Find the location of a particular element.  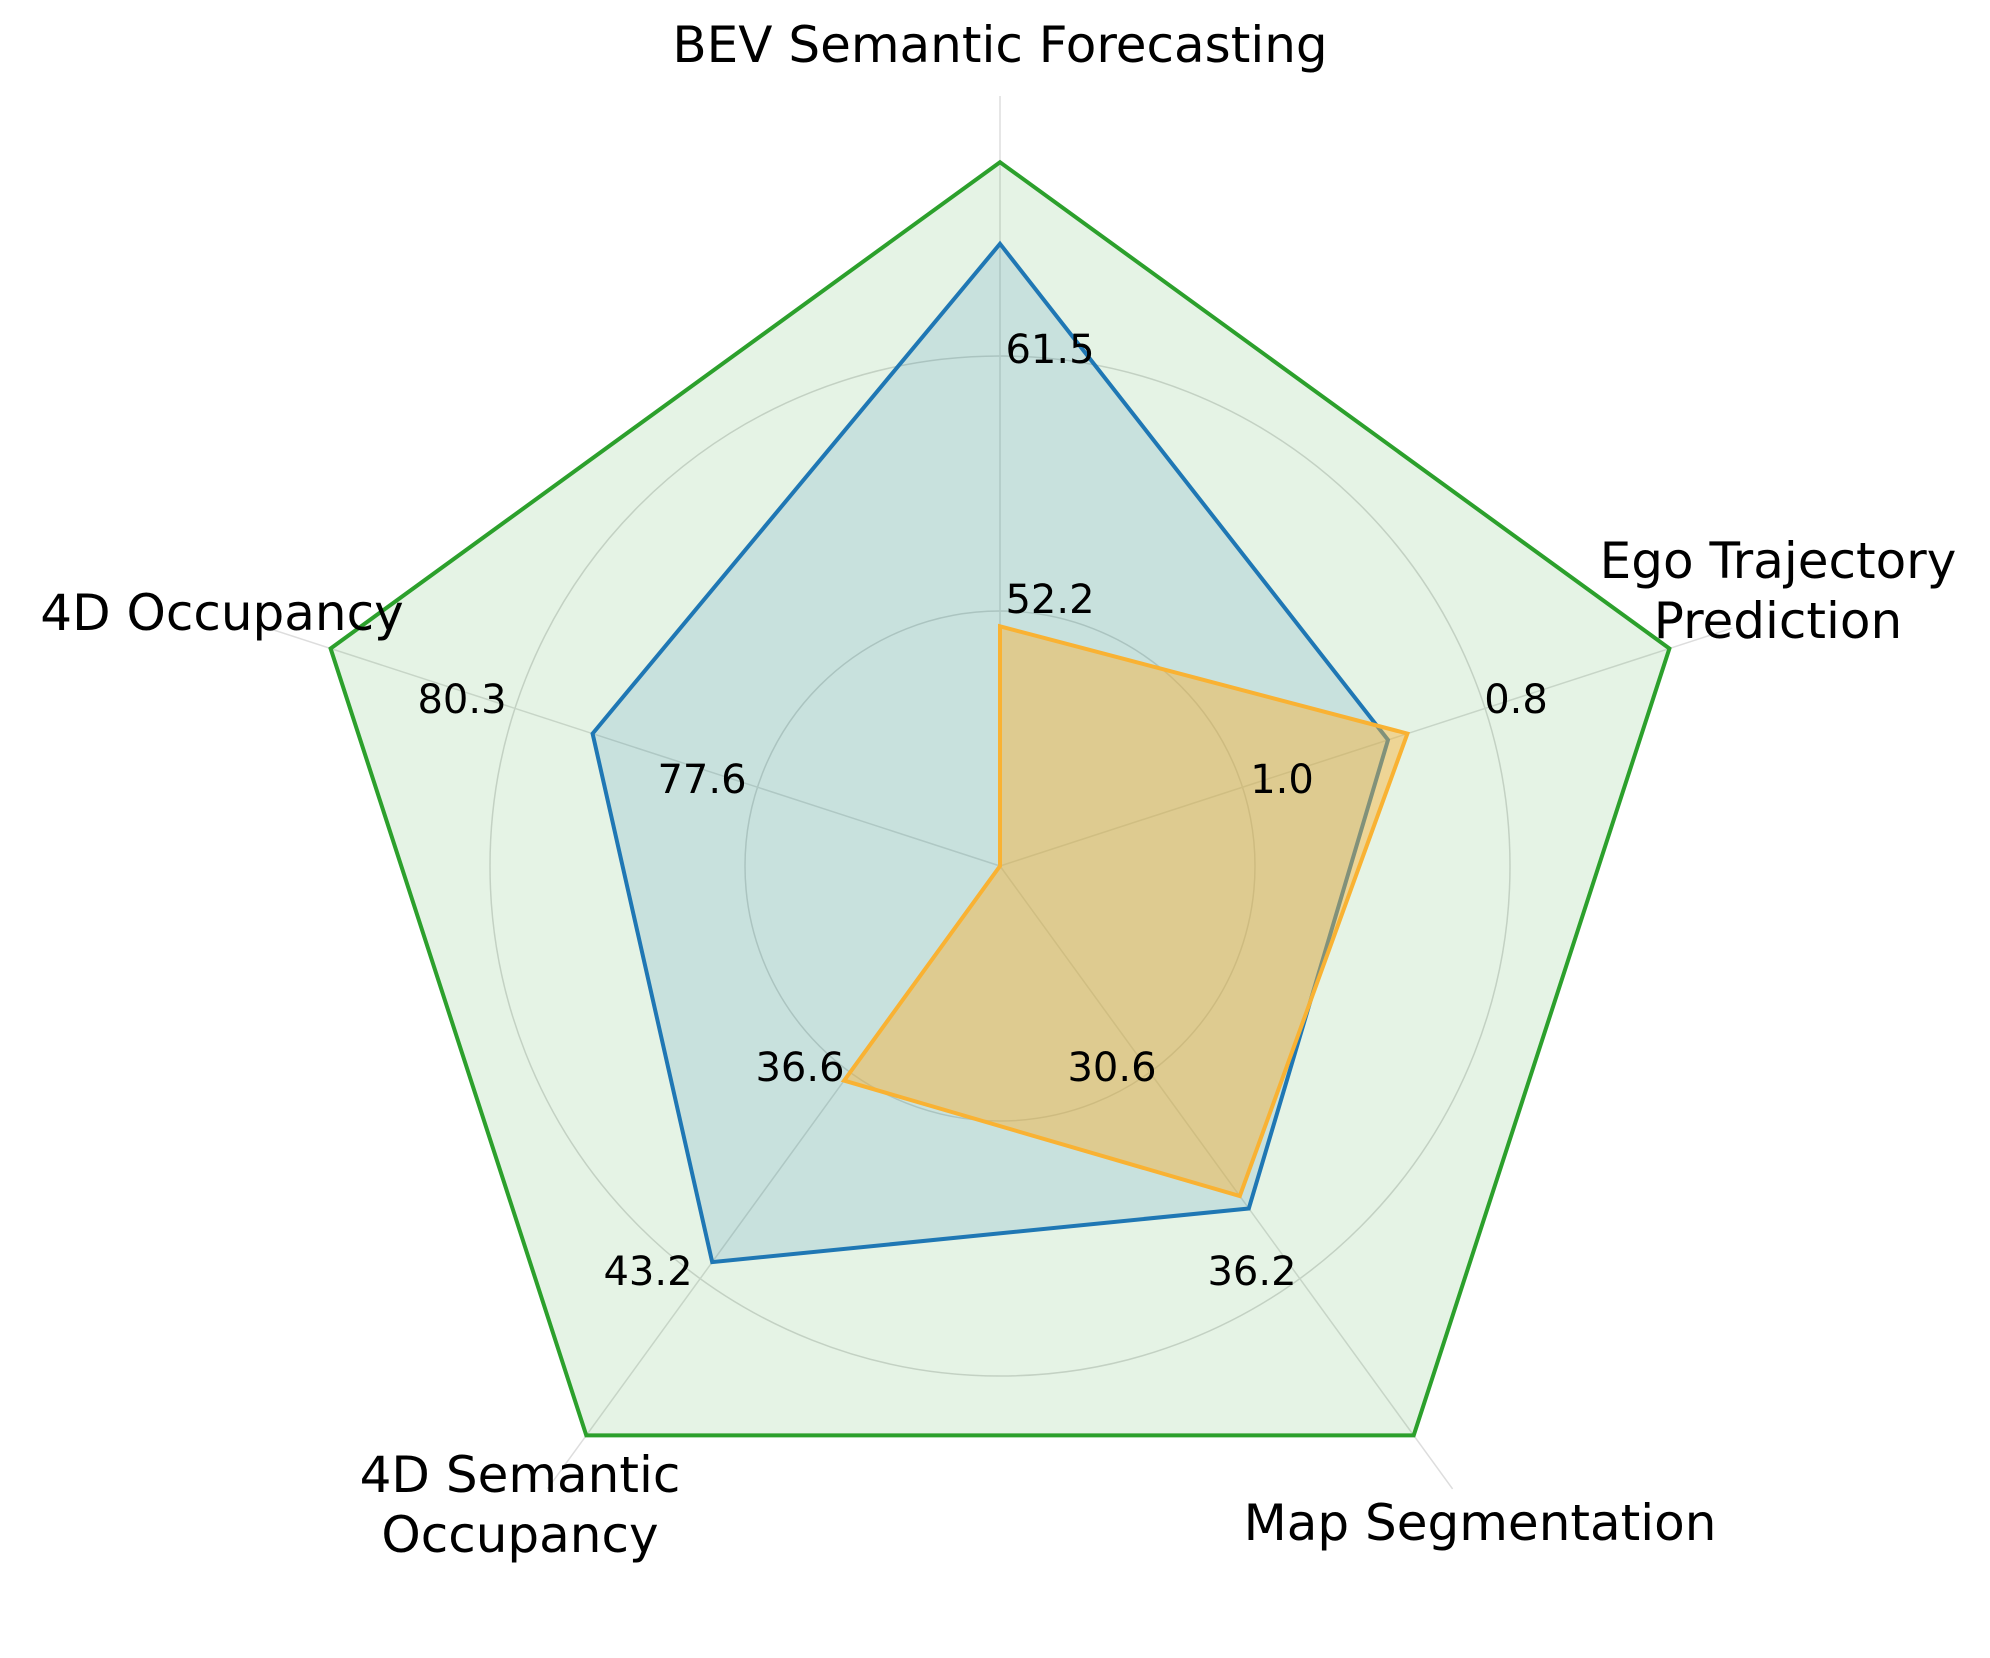

axis-label-map-segmentation: Map Segmentation is located at coordinates (1480, 1523).